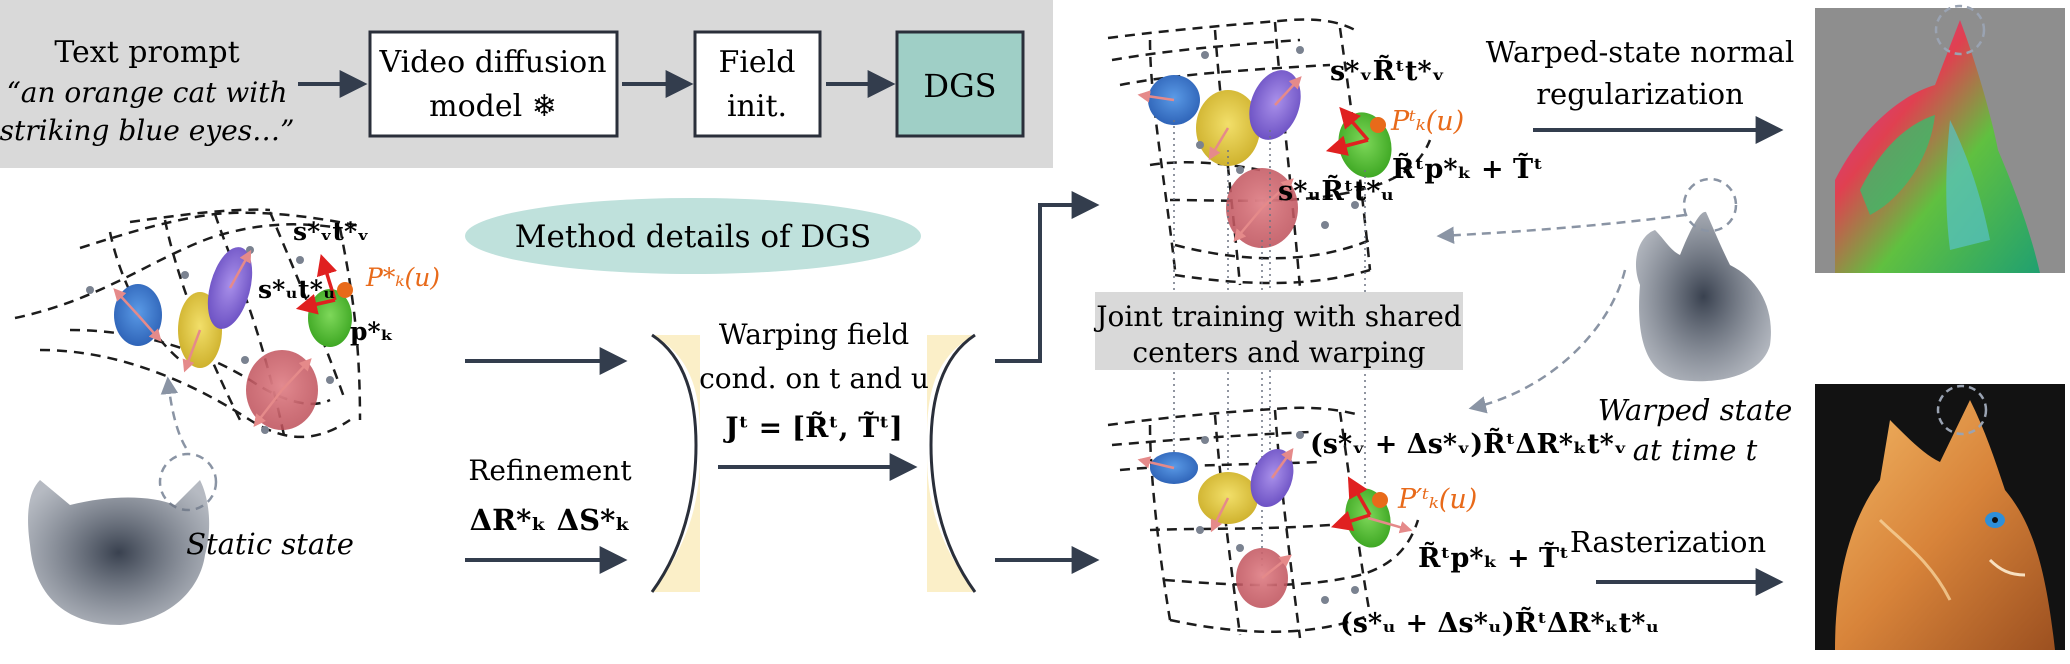 The height and width of the screenshot is (664, 2070). Describe the element at coordinates (146, 52) in the screenshot. I see `prompt-title: Text prompt` at that location.